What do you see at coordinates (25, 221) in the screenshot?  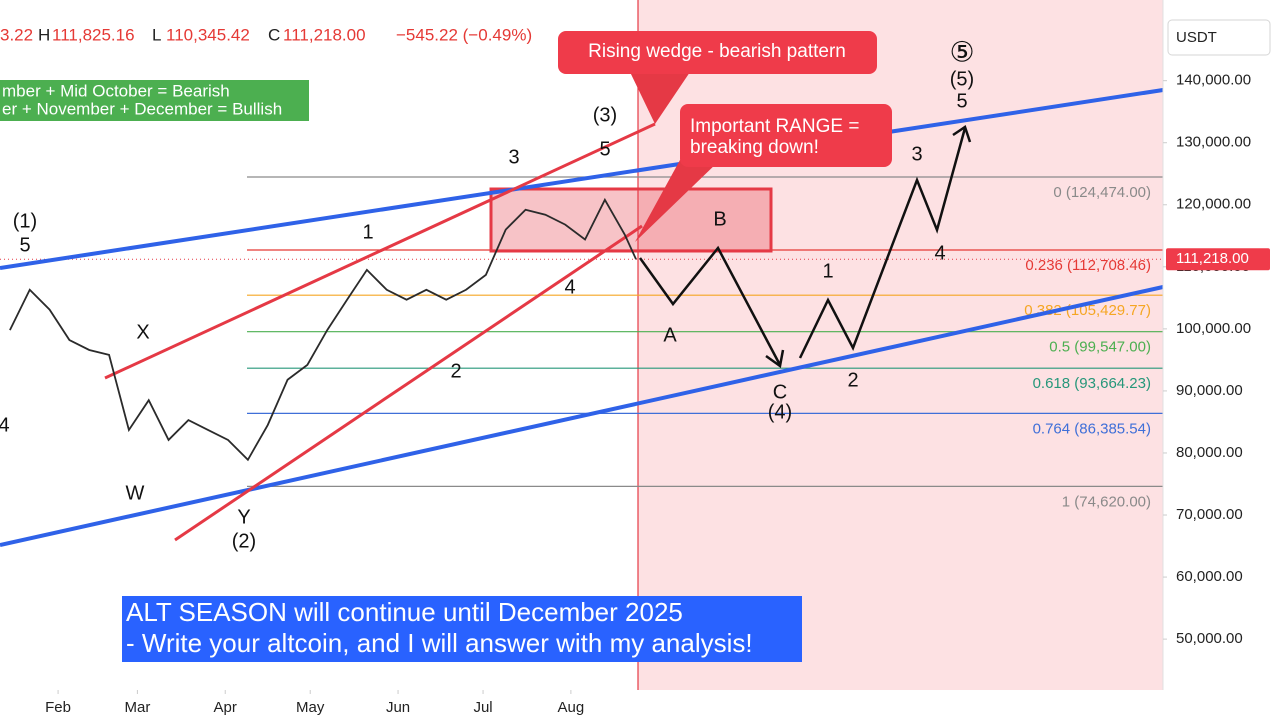 I see `wave-label: (1)` at bounding box center [25, 221].